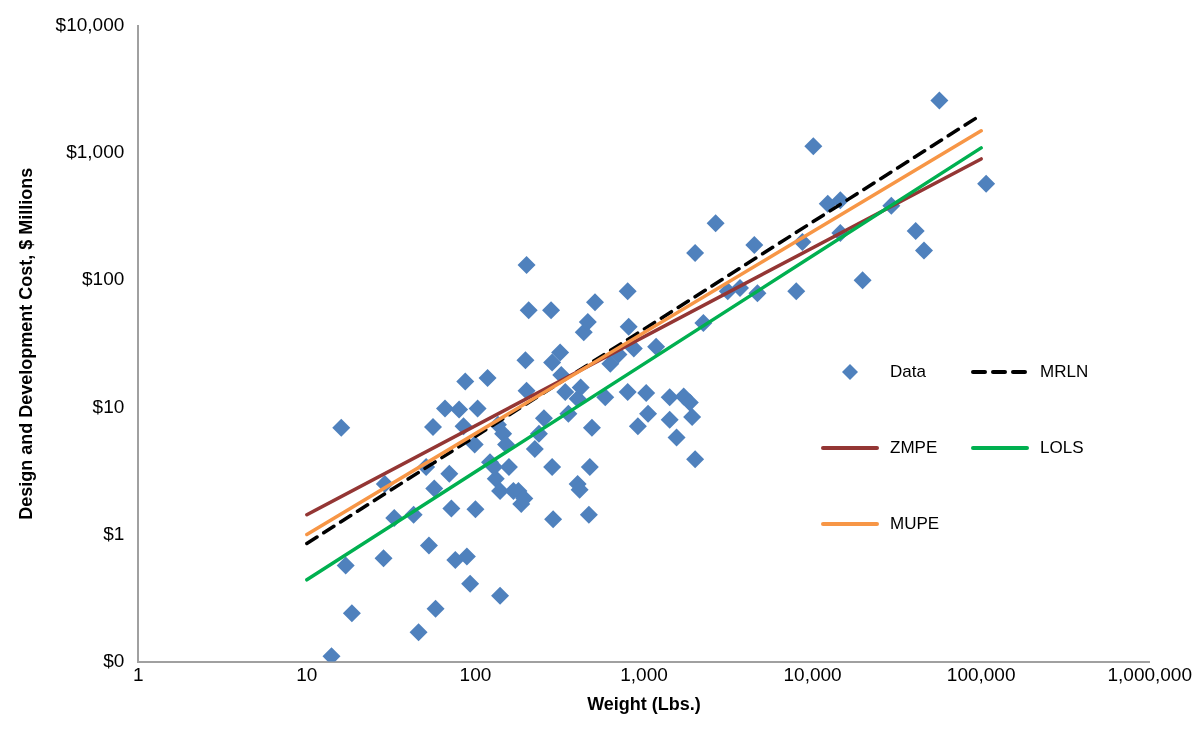 This screenshot has width=1195, height=740. What do you see at coordinates (1149, 675) in the screenshot?
I see `x-tick-label: 1,000,000` at bounding box center [1149, 675].